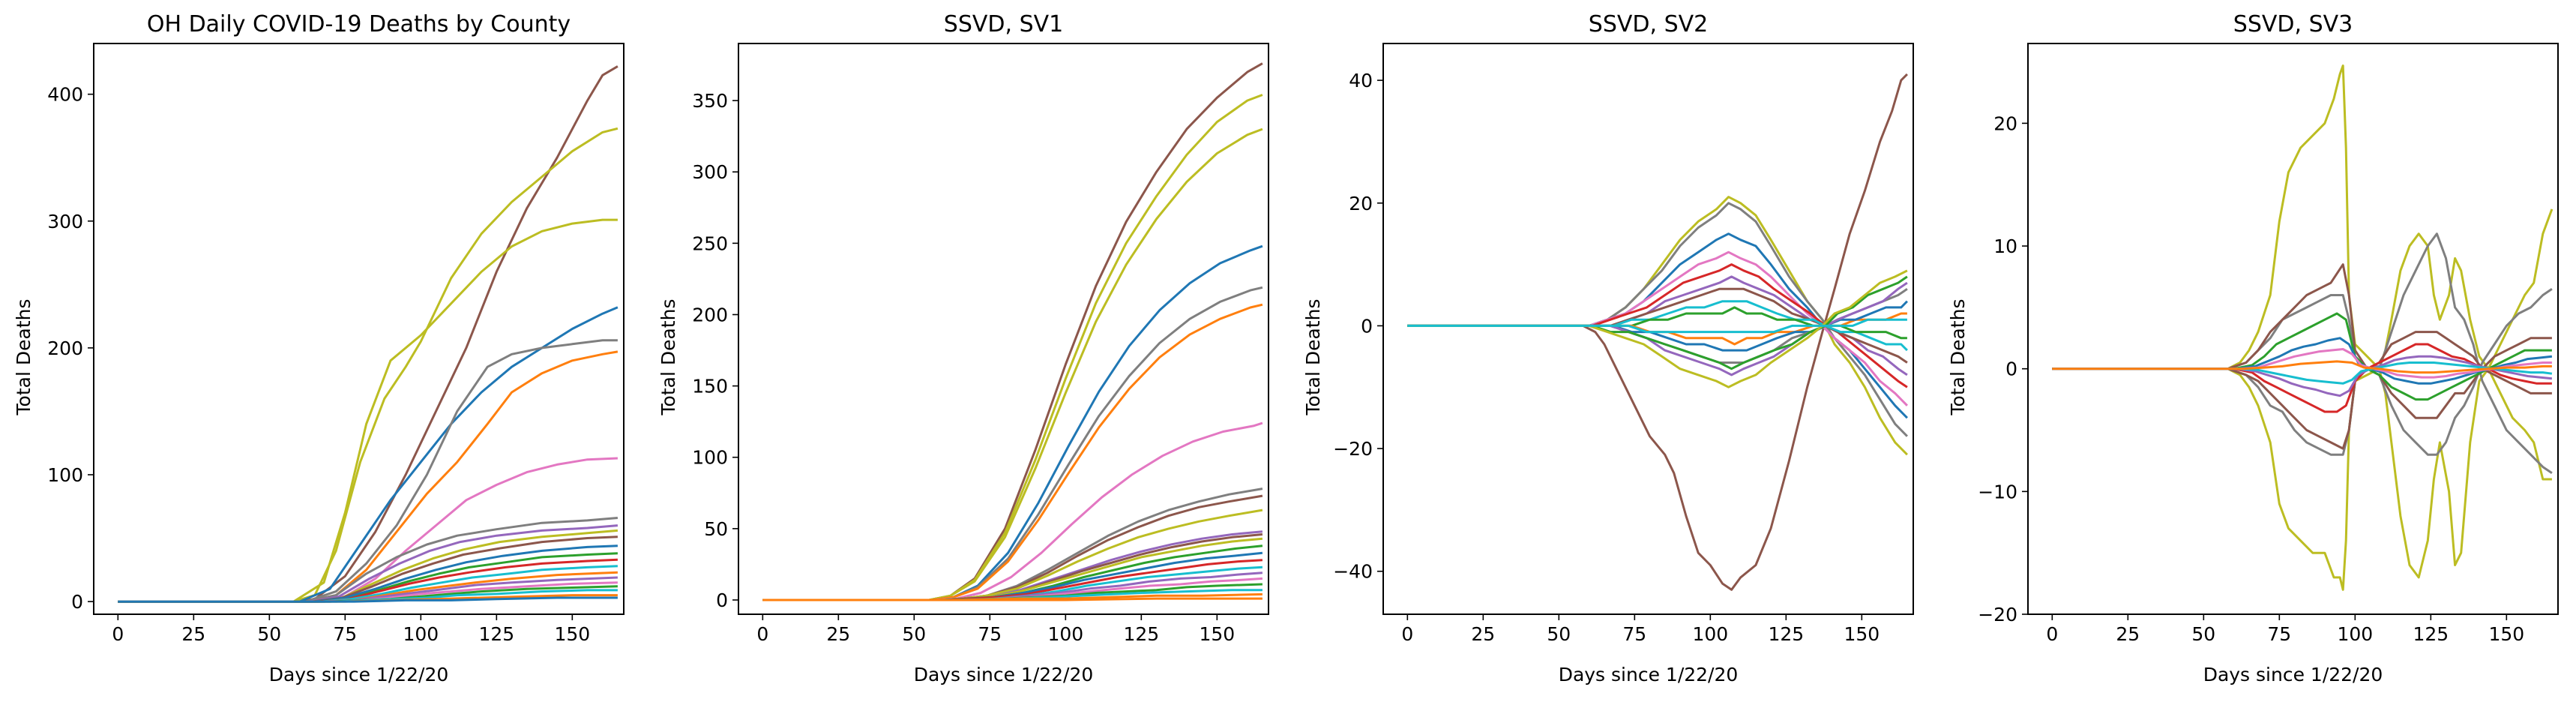 This screenshot has width=2576, height=702. I want to click on panel-4-ytick-label: 10, so click(2005, 246).